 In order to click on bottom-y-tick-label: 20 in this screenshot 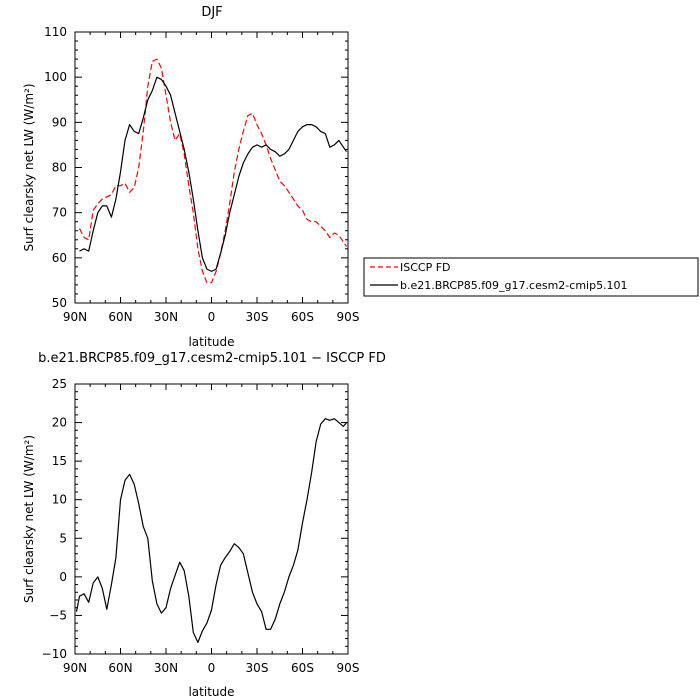, I will do `click(59, 423)`.